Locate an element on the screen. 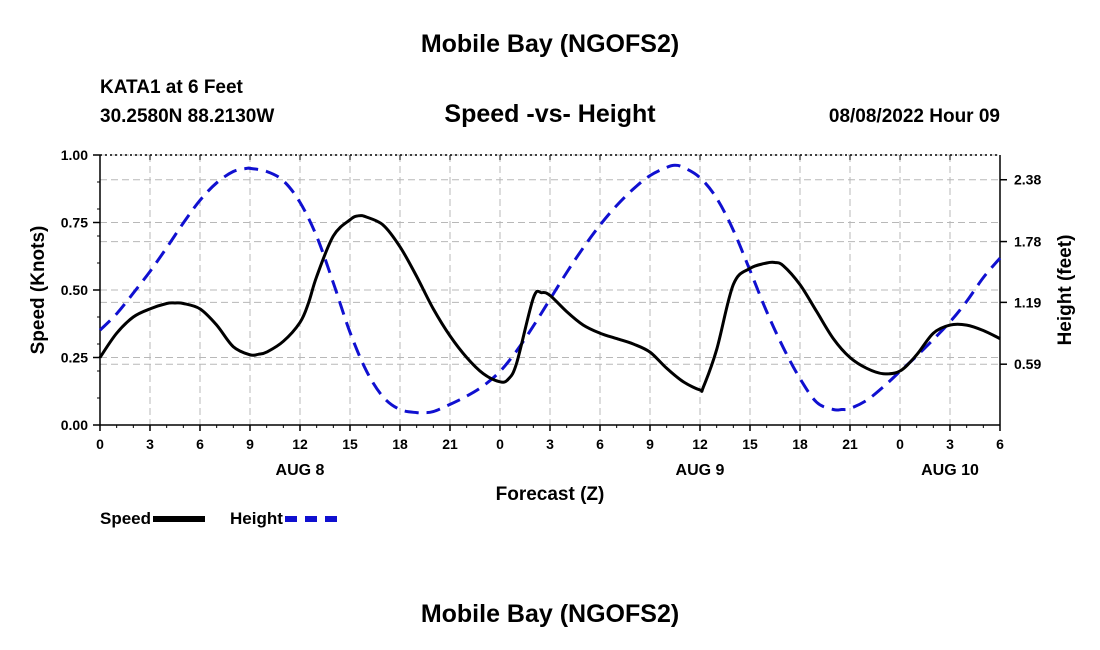 The image size is (1100, 650). x-axis-title: Forecast (Z) is located at coordinates (550, 494).